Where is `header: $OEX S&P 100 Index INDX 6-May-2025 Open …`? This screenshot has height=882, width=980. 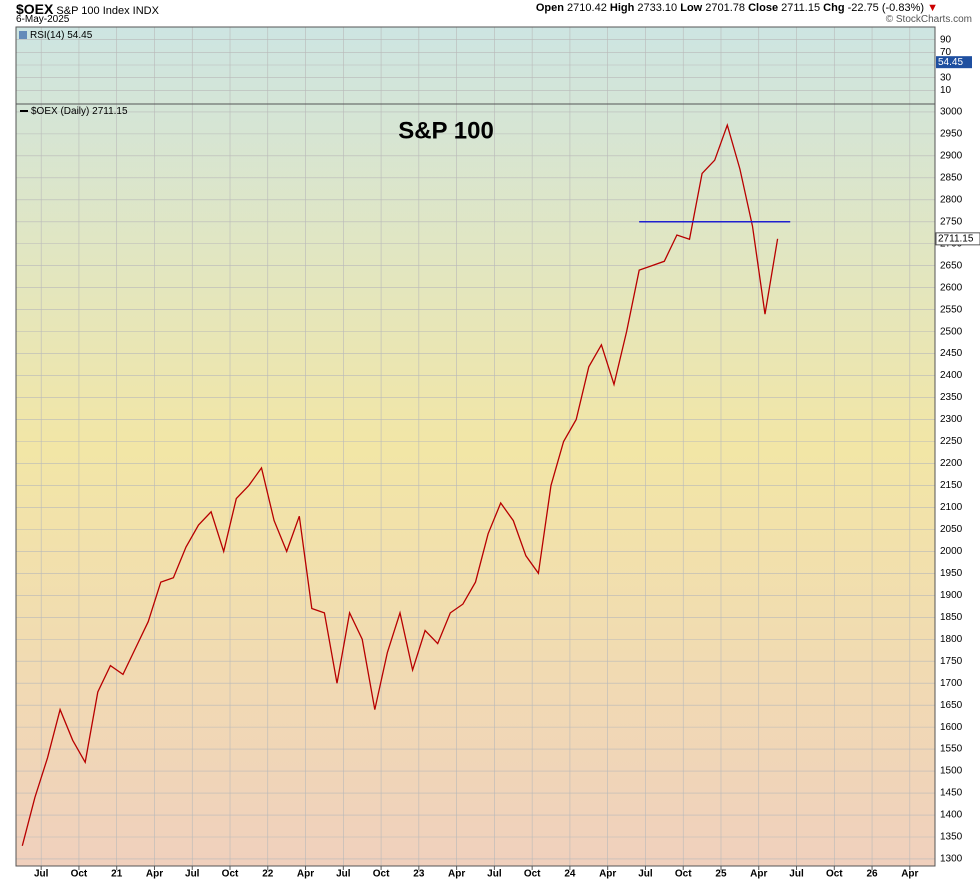
header: $OEX S&P 100 Index INDX 6-May-2025 Open … is located at coordinates (490, 13).